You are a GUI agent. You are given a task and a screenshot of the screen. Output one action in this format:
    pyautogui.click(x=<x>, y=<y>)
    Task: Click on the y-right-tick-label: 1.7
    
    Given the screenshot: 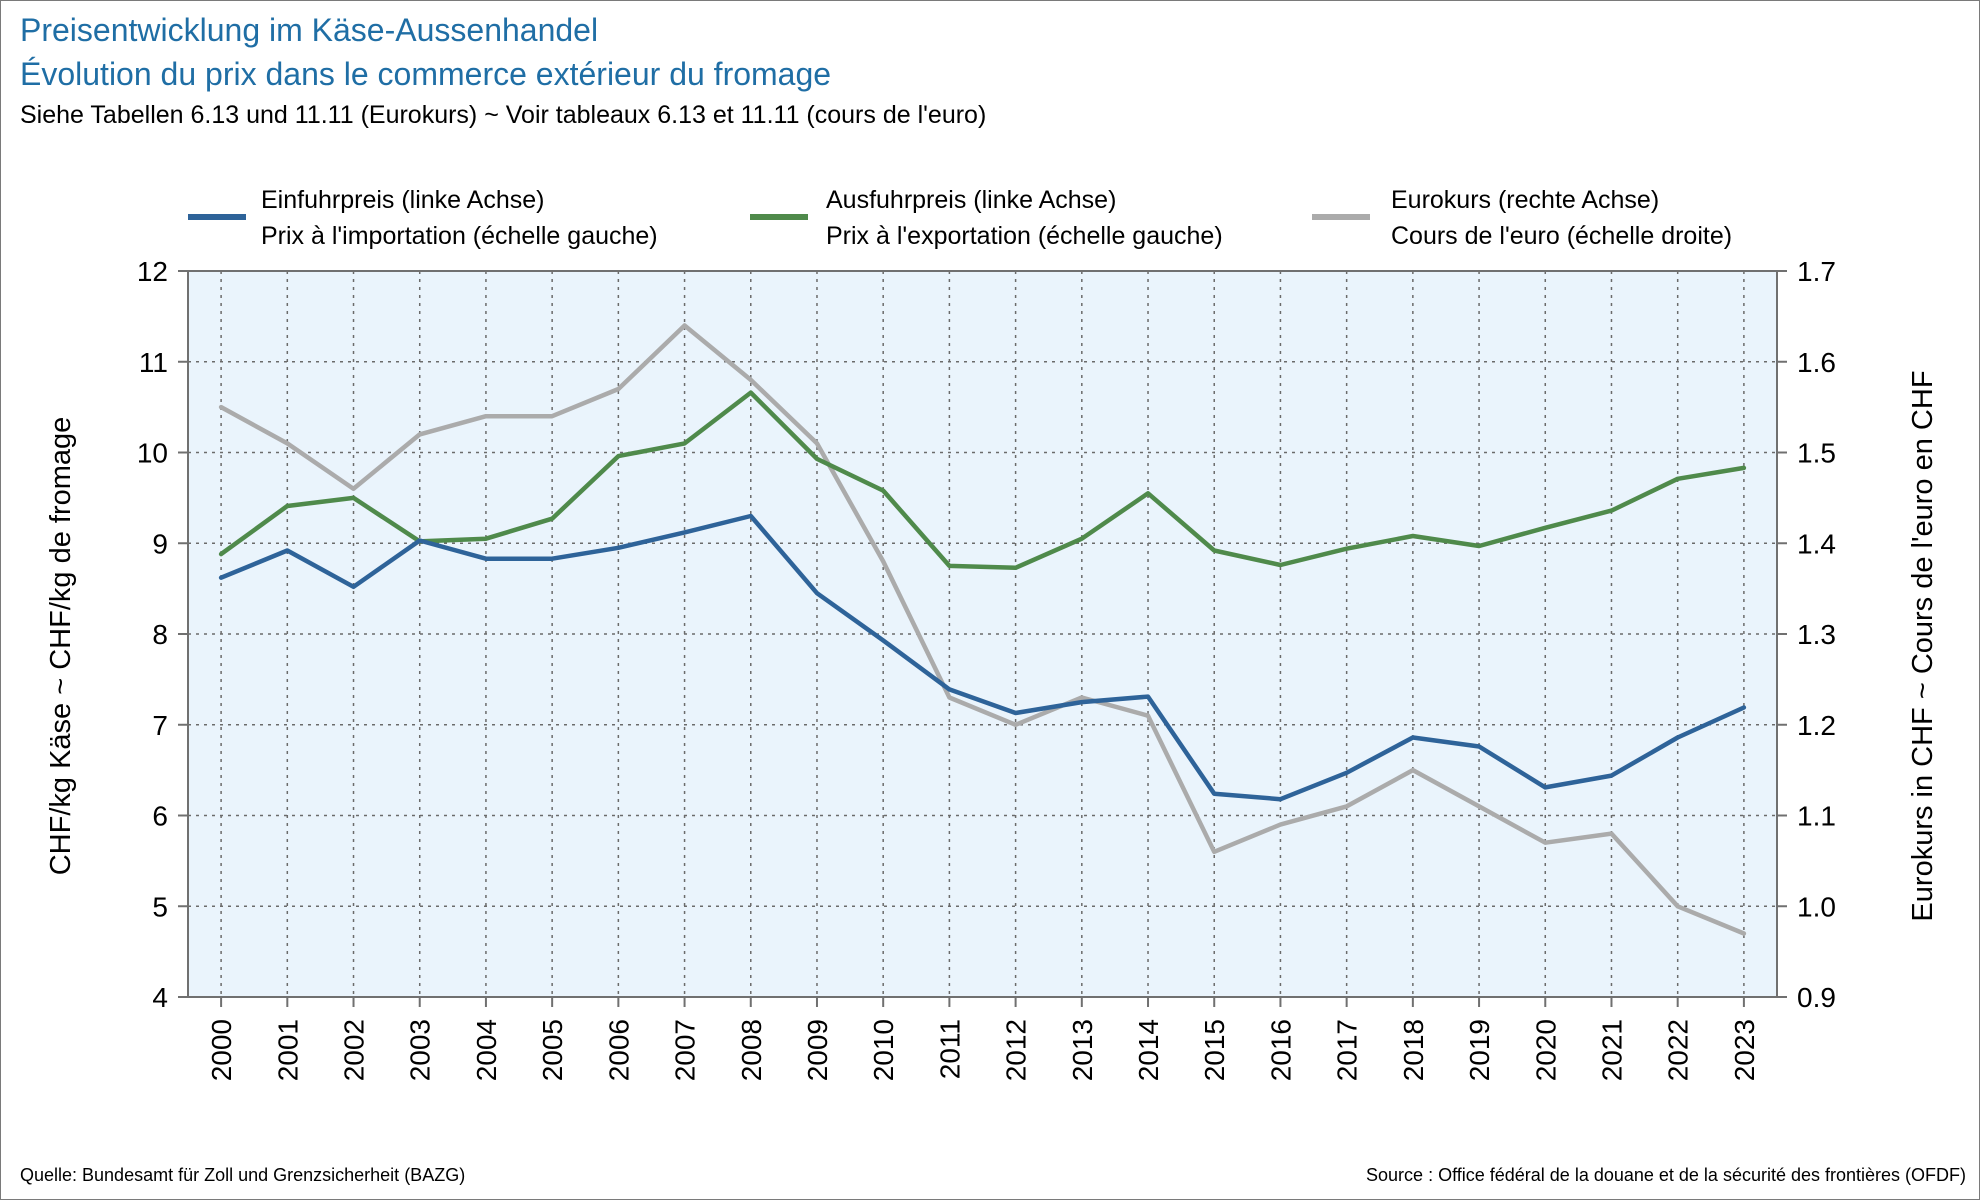 What is the action you would take?
    pyautogui.click(x=1816, y=271)
    